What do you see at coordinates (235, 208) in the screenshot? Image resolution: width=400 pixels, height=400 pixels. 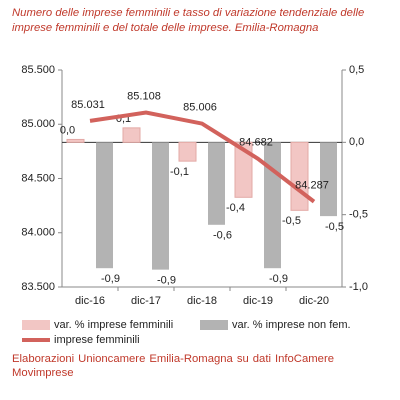 I see `bar-value-label: -0,4` at bounding box center [235, 208].